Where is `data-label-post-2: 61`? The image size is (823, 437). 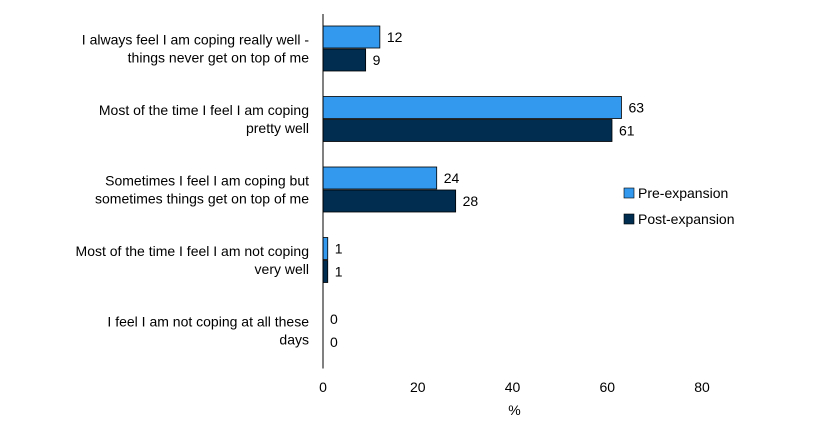 data-label-post-2: 61 is located at coordinates (627, 131).